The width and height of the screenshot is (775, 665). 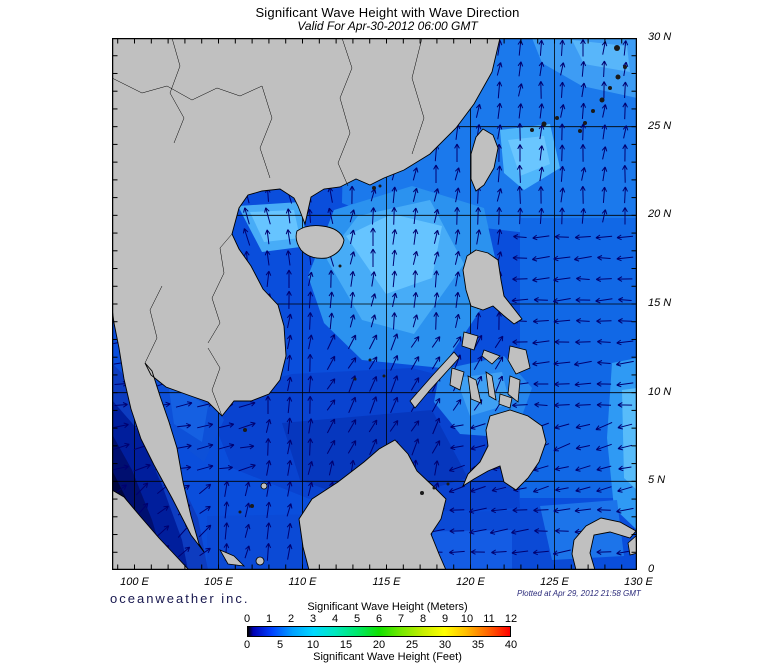 What do you see at coordinates (470, 582) in the screenshot?
I see `lon-label-120: 120 E` at bounding box center [470, 582].